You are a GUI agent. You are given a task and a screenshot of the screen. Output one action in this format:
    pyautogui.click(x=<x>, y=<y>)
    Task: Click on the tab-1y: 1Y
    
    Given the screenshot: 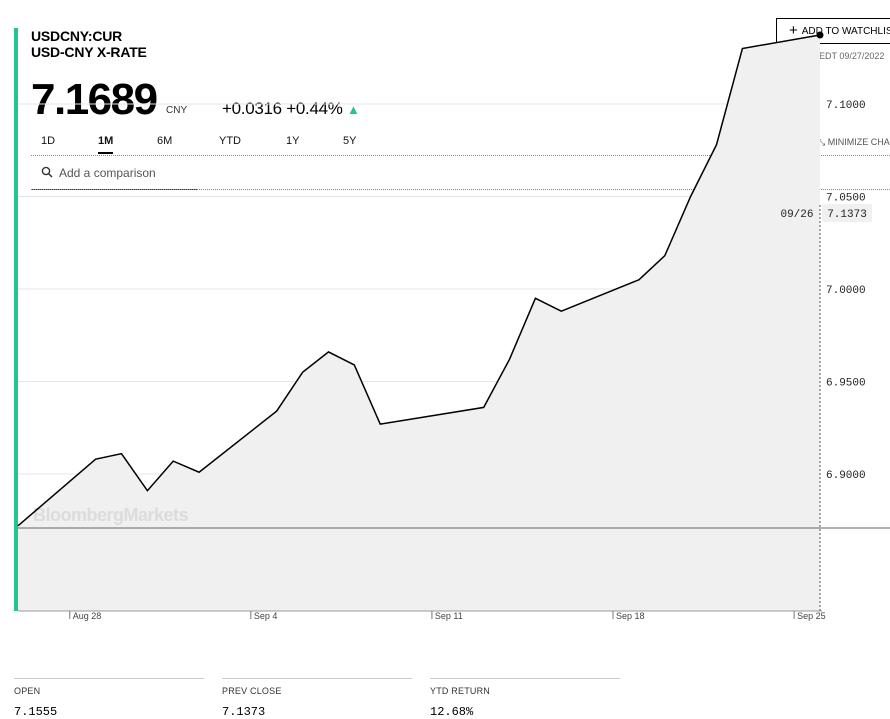 What is the action you would take?
    pyautogui.click(x=293, y=141)
    